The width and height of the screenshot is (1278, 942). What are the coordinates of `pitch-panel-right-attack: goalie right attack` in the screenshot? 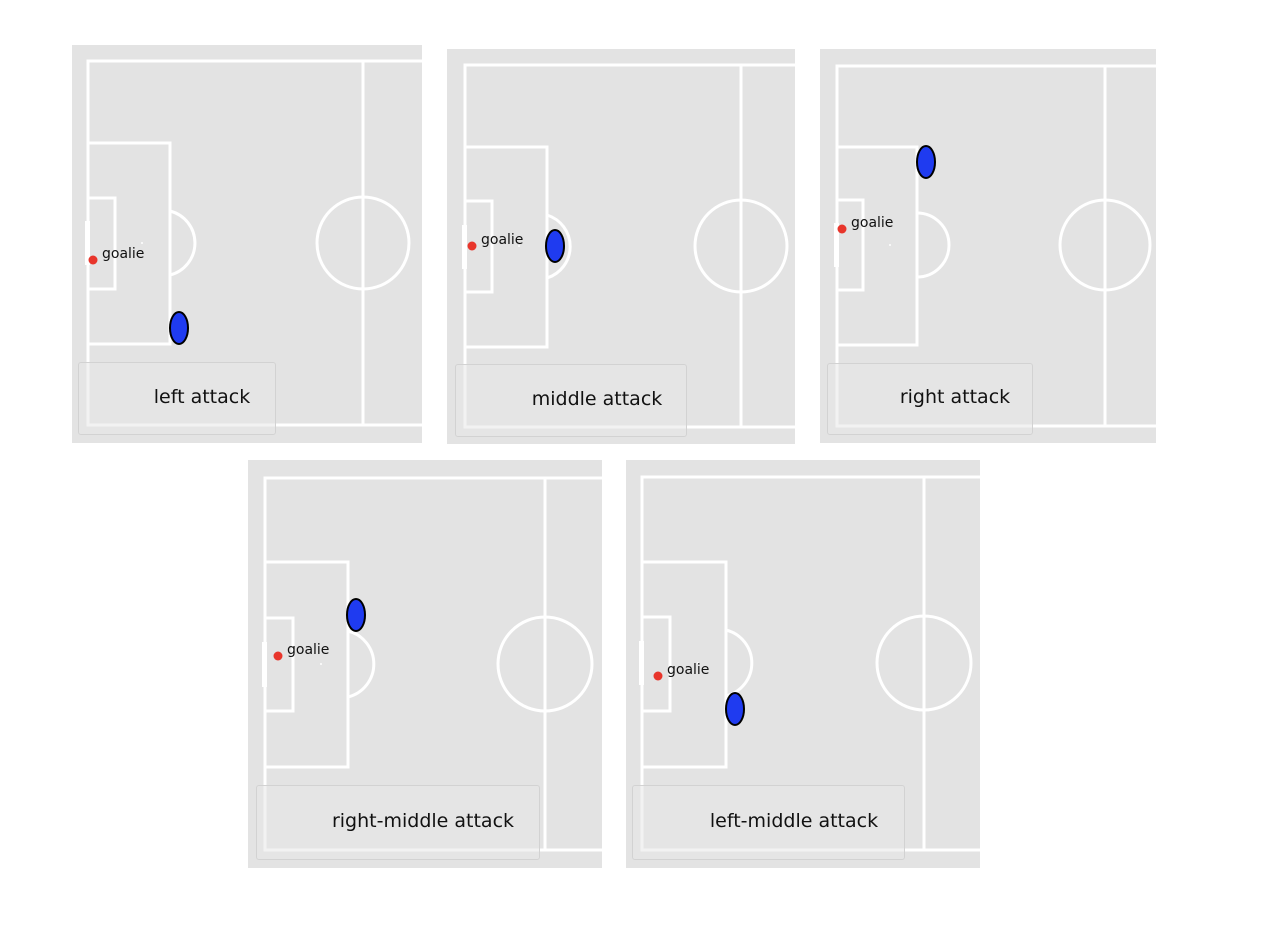 It's located at (988, 246).